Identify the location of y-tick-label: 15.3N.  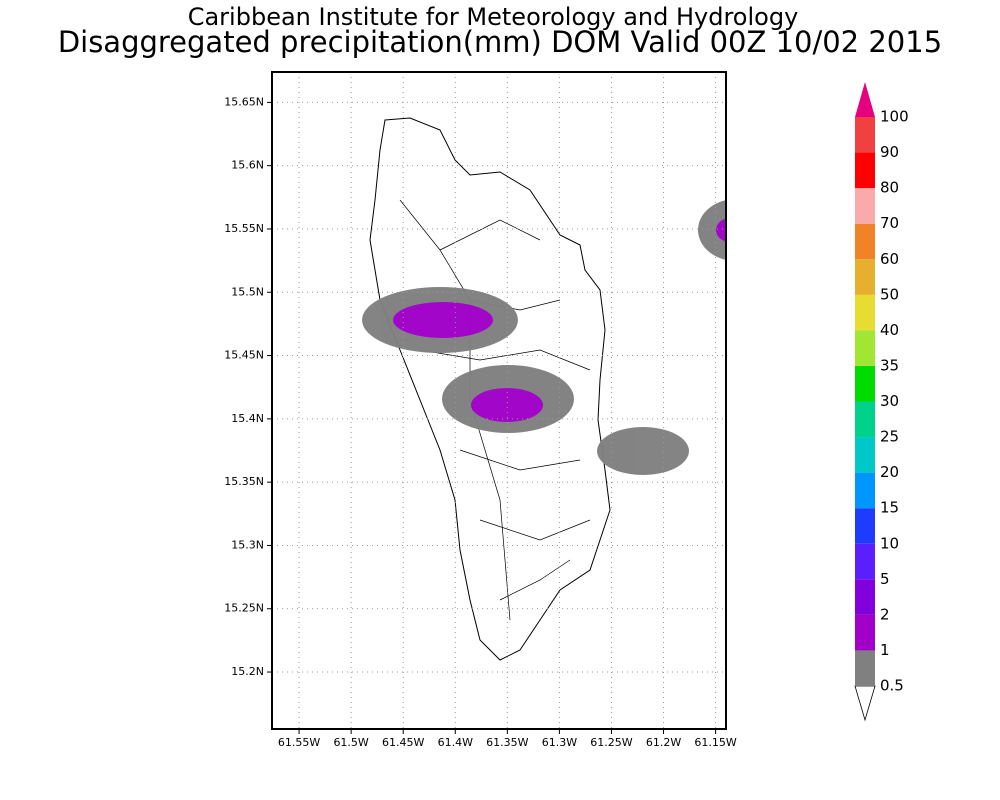
(247, 544).